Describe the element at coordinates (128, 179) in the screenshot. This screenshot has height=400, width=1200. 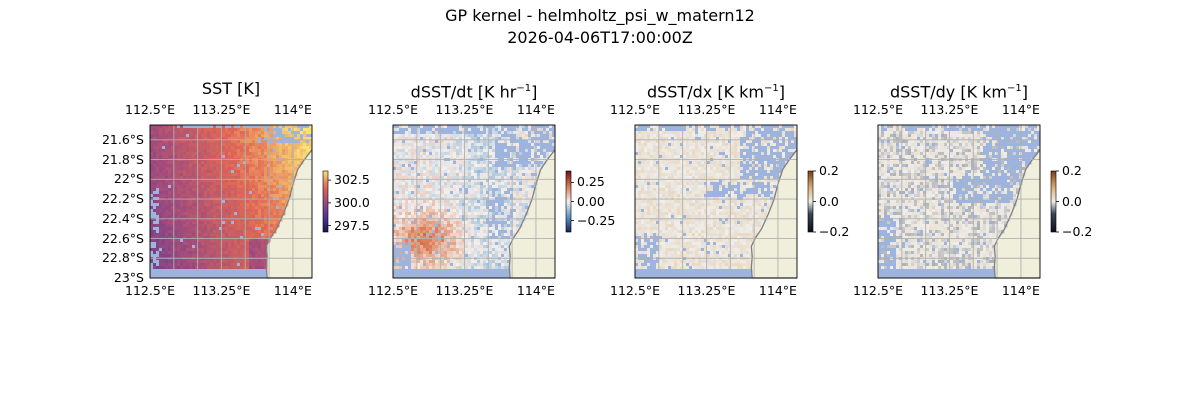
I see `y-tick-label: 22°S` at that location.